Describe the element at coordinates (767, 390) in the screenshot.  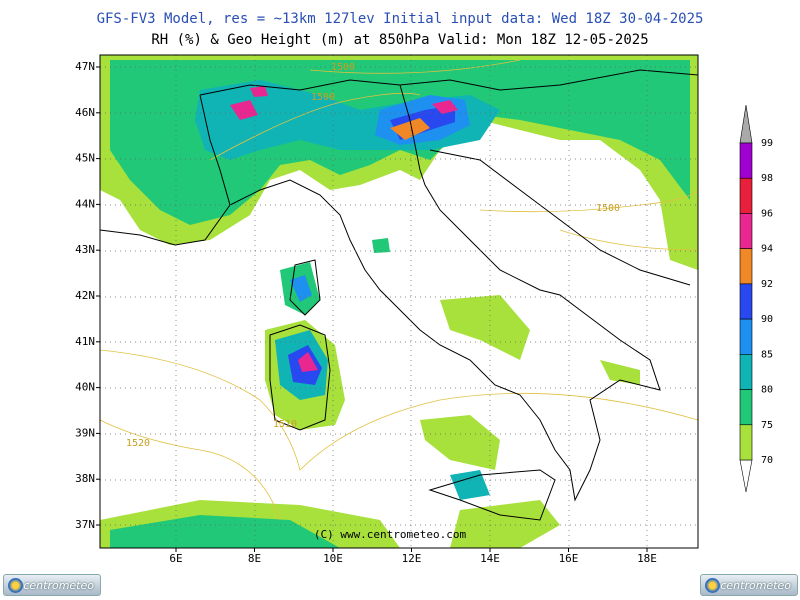
I see `colorbar-label: 80` at that location.